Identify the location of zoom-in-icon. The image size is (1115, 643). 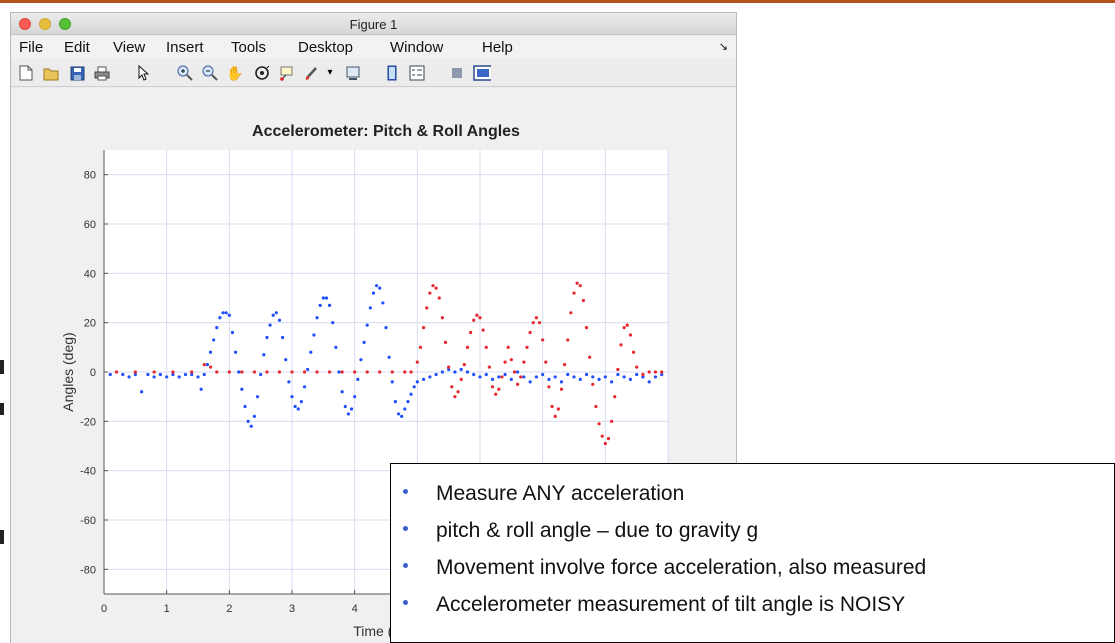
(185, 73).